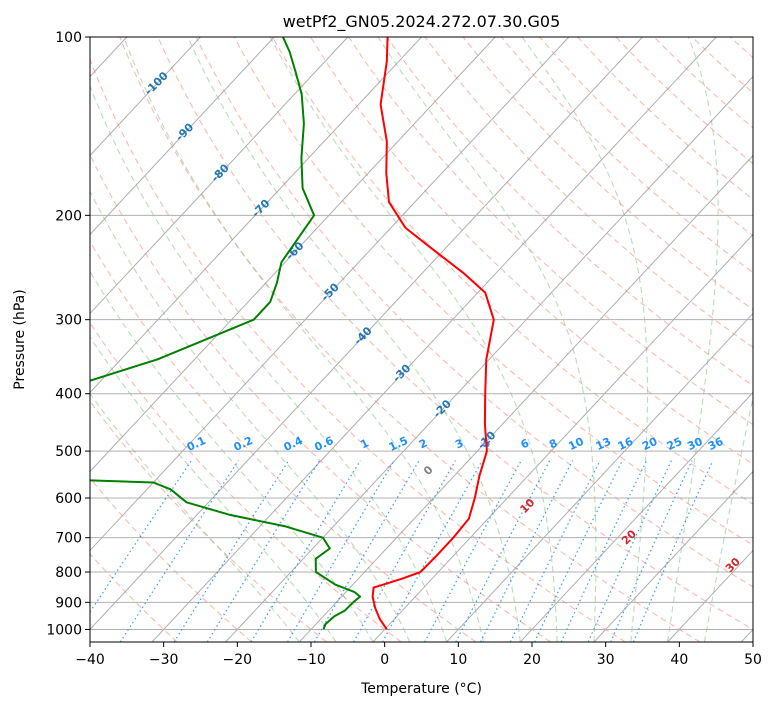 Image resolution: width=775 pixels, height=708 pixels. What do you see at coordinates (695, 444) in the screenshot?
I see `mixing-ratio-label: 30` at bounding box center [695, 444].